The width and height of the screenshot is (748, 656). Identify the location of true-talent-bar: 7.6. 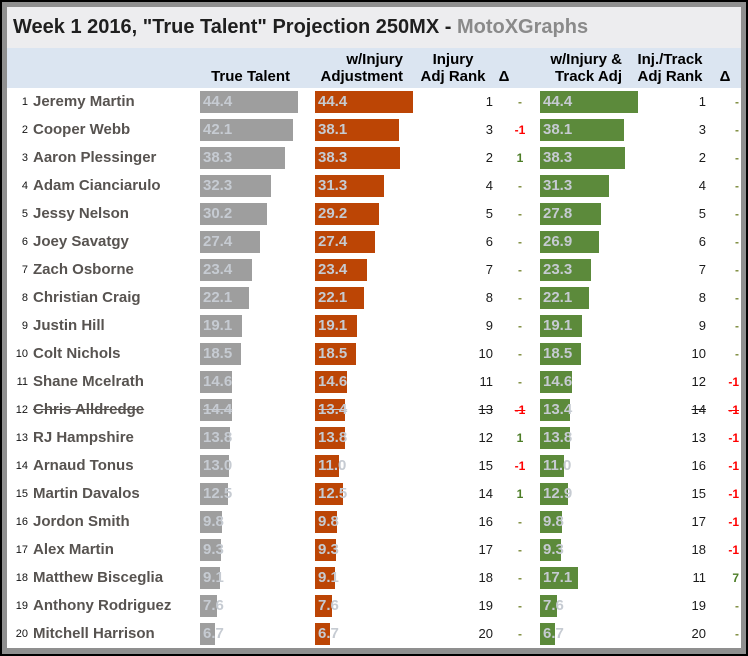
(212, 606).